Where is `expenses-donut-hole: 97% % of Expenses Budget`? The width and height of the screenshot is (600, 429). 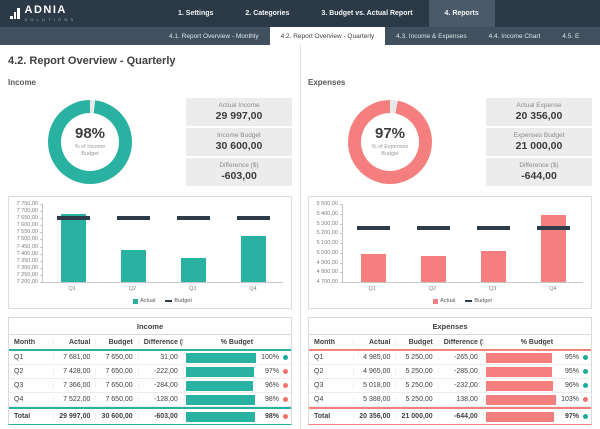
expenses-donut-hole: 97% % of Expenses Budget is located at coordinates (390, 142).